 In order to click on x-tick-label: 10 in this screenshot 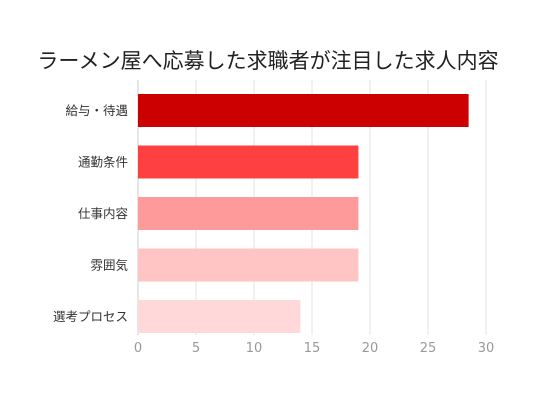, I will do `click(254, 348)`.